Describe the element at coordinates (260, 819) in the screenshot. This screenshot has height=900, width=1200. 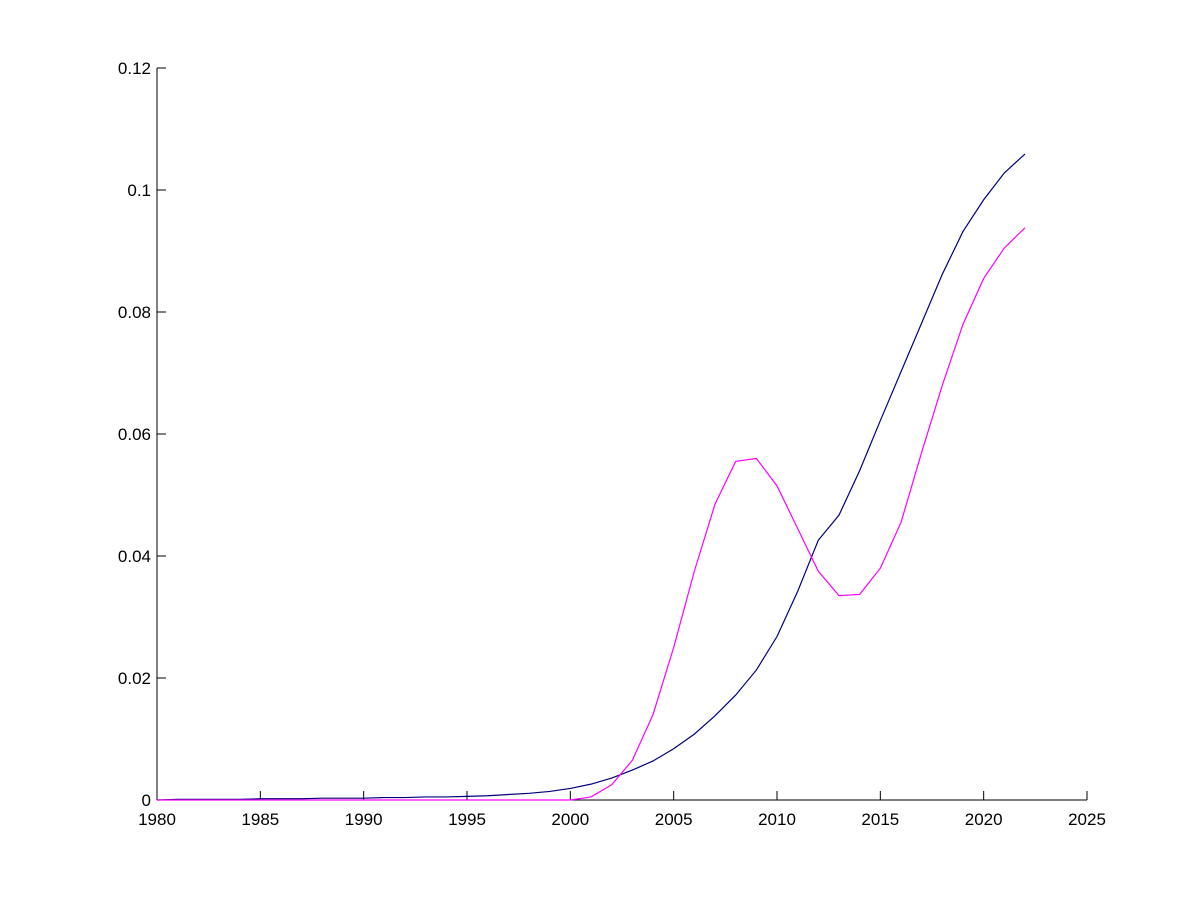
I see `x-tick-label: 1985` at that location.